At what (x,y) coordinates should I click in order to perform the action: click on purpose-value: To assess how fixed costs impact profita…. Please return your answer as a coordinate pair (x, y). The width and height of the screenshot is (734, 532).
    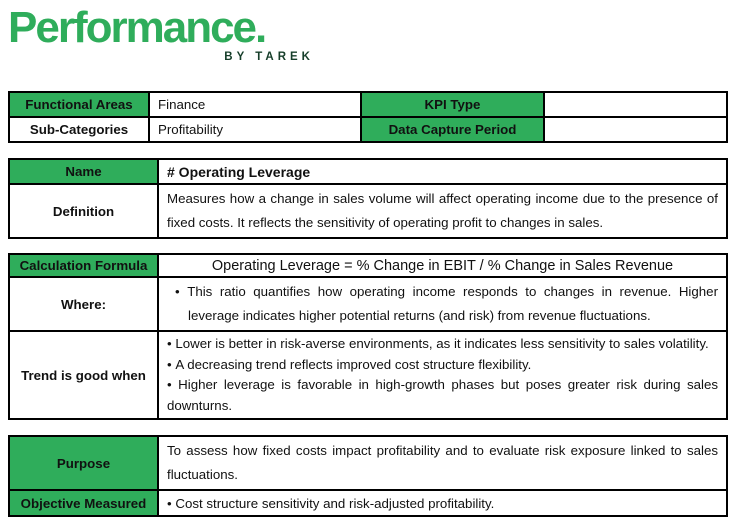
    Looking at the image, I should click on (442, 463).